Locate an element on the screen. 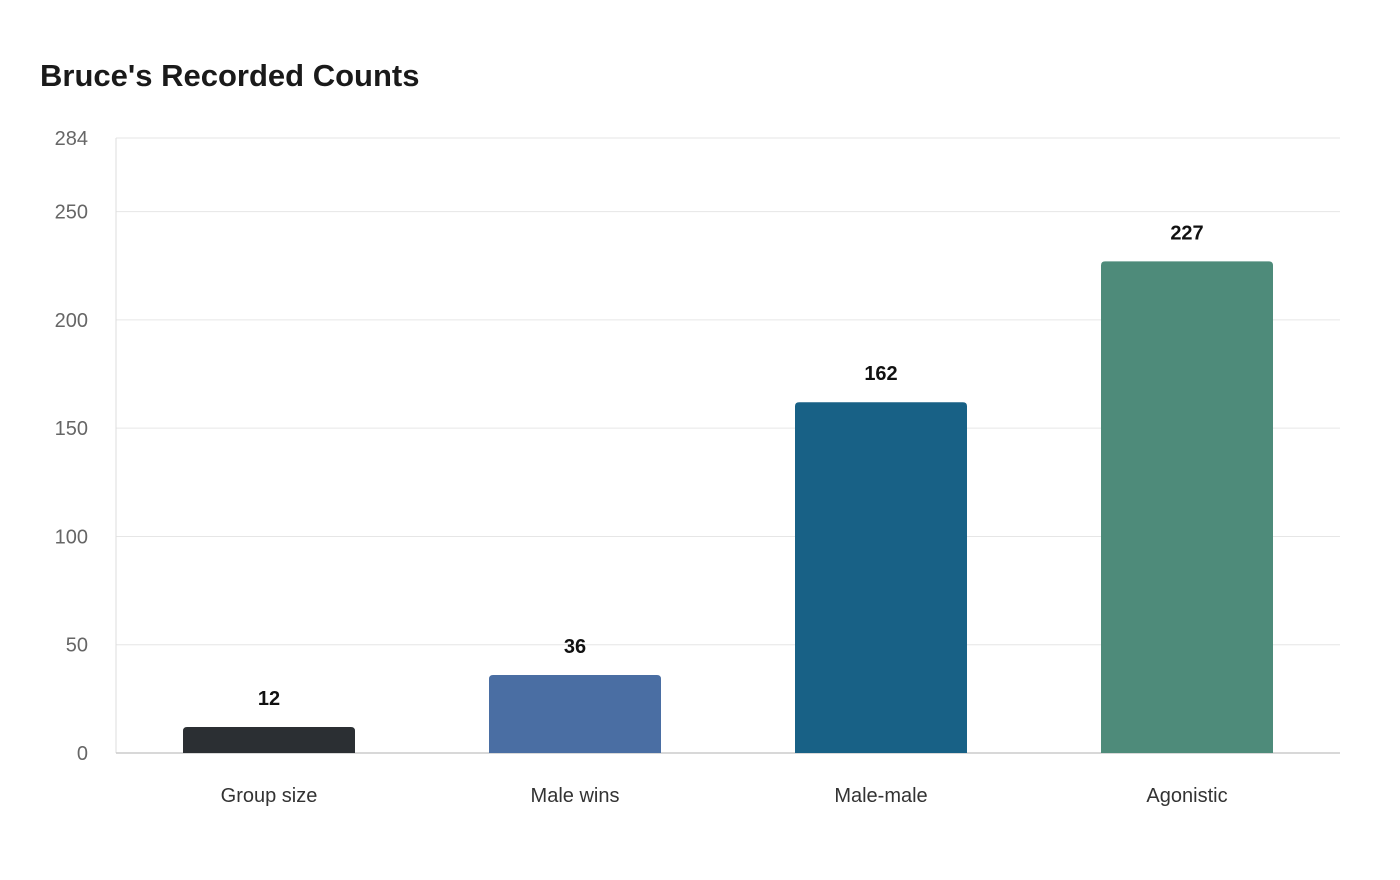  x-tick-label: Group size is located at coordinates (269, 796).